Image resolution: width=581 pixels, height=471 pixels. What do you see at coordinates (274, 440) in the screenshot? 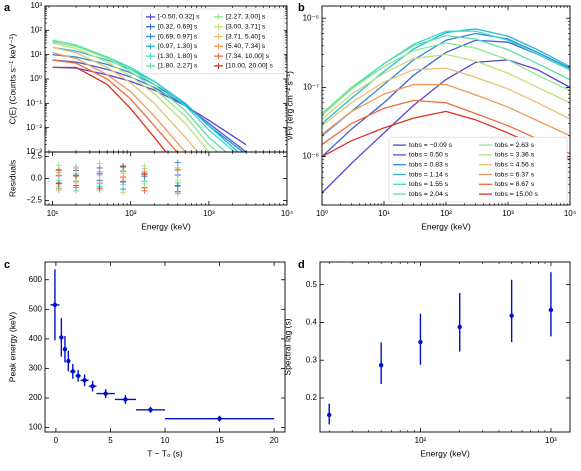
I see `x-tick-label: 20` at bounding box center [274, 440].